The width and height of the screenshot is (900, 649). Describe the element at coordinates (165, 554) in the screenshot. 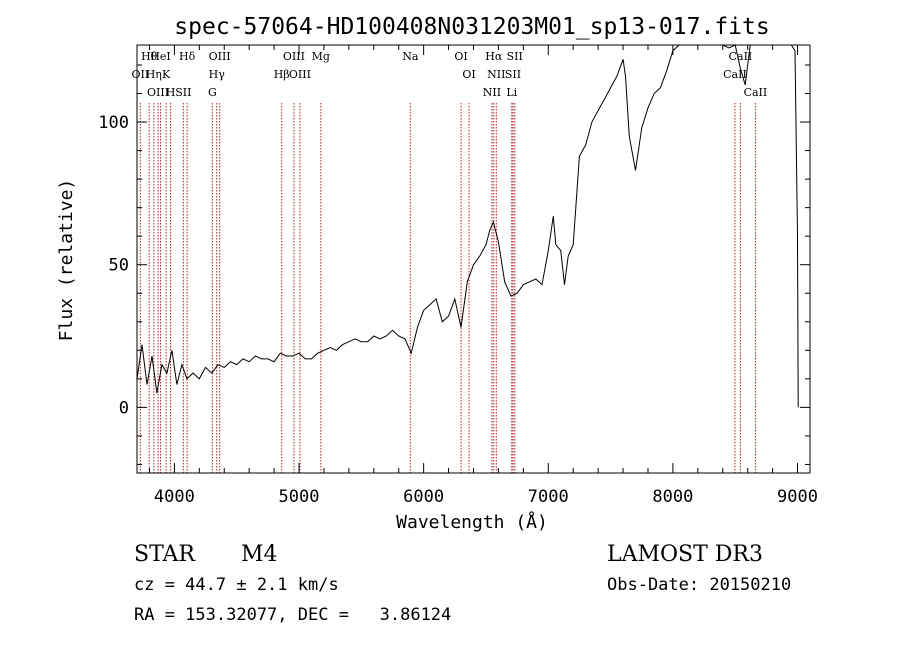

I see `object-type: STAR` at that location.